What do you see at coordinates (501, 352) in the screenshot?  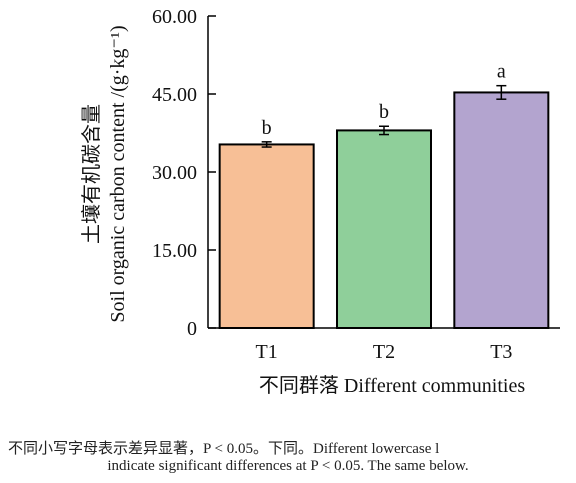 I see `x-tick-label: T3` at bounding box center [501, 352].